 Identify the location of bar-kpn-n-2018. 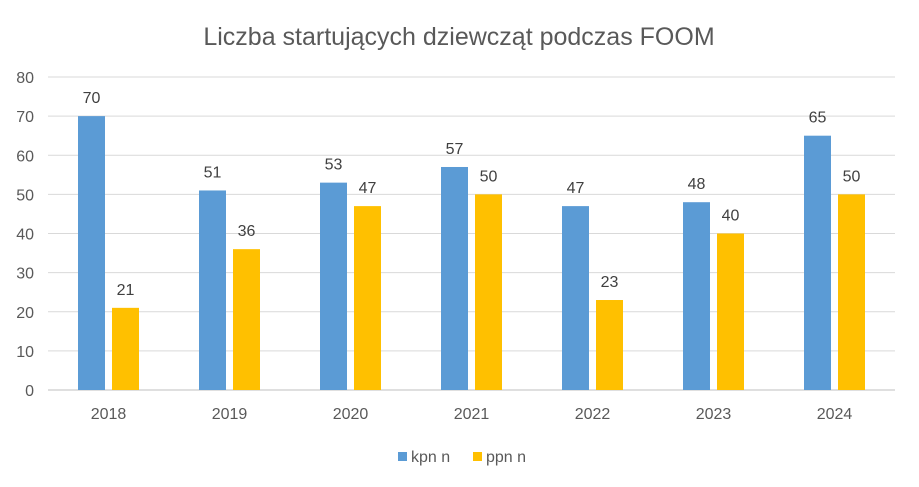
(91, 253).